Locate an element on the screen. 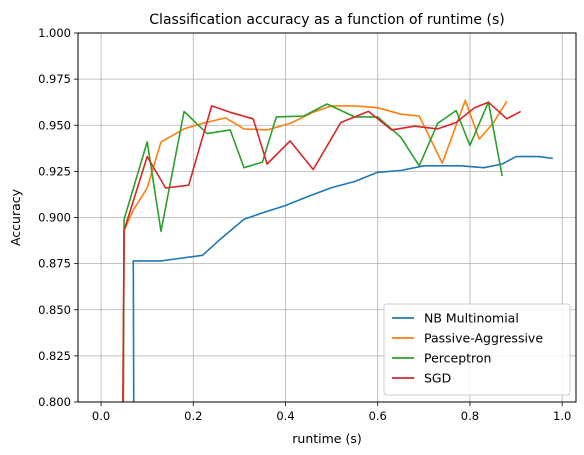 The width and height of the screenshot is (584, 455). y-tick-label: 0.825 is located at coordinates (54, 356).